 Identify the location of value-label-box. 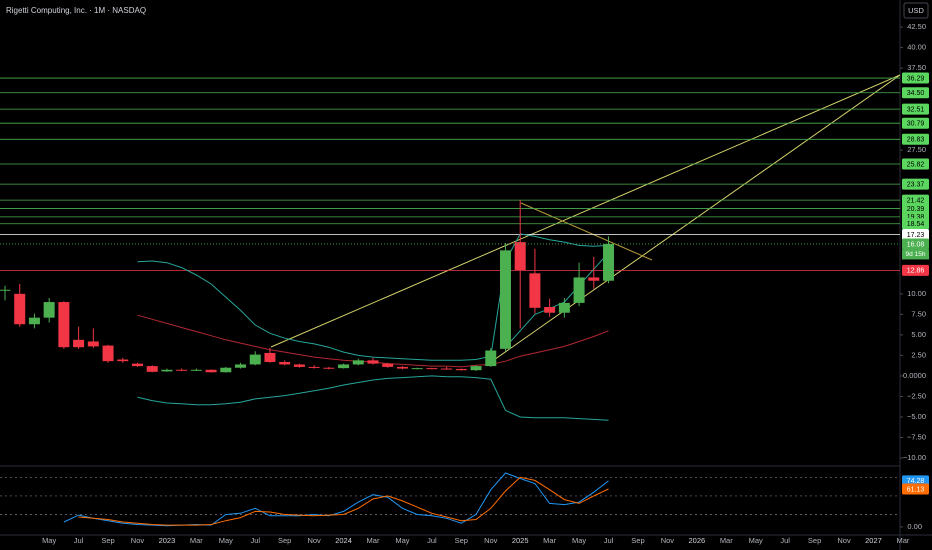
(915, 489).